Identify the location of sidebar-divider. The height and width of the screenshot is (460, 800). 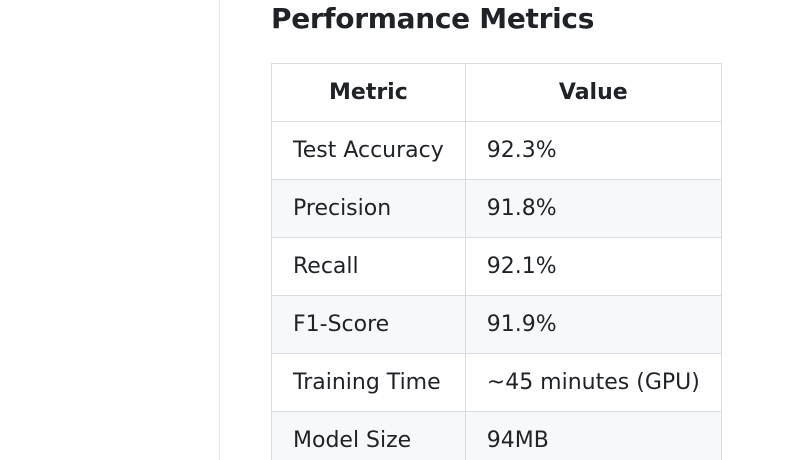
(219, 230).